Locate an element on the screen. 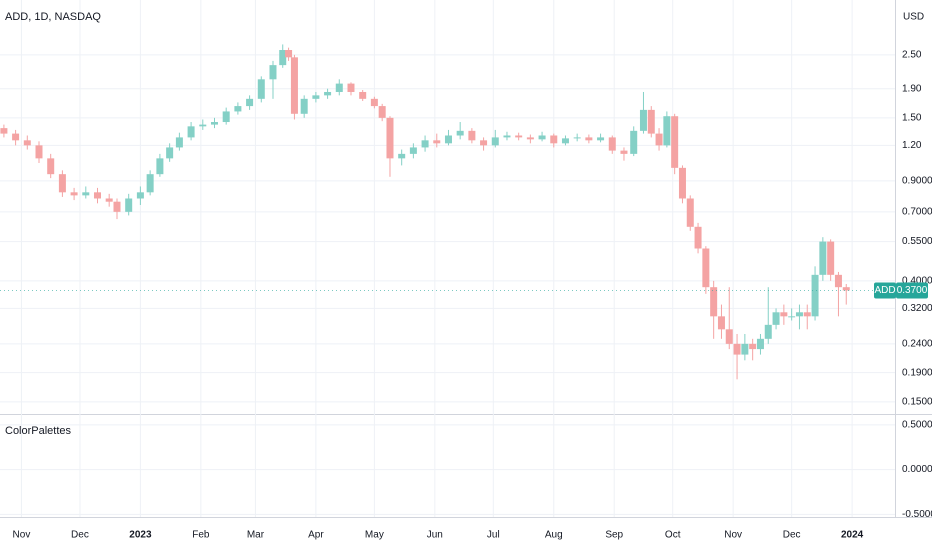  y-tick-label: 1.90 is located at coordinates (912, 88).